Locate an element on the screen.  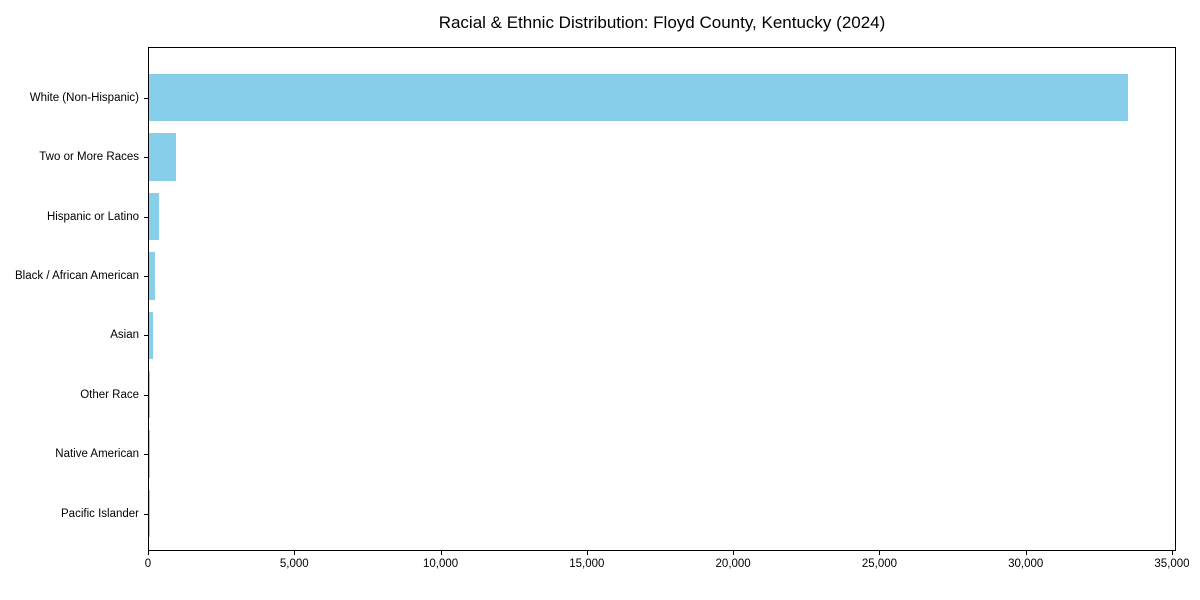
x-tick-label-10-000: 10,000 is located at coordinates (440, 564).